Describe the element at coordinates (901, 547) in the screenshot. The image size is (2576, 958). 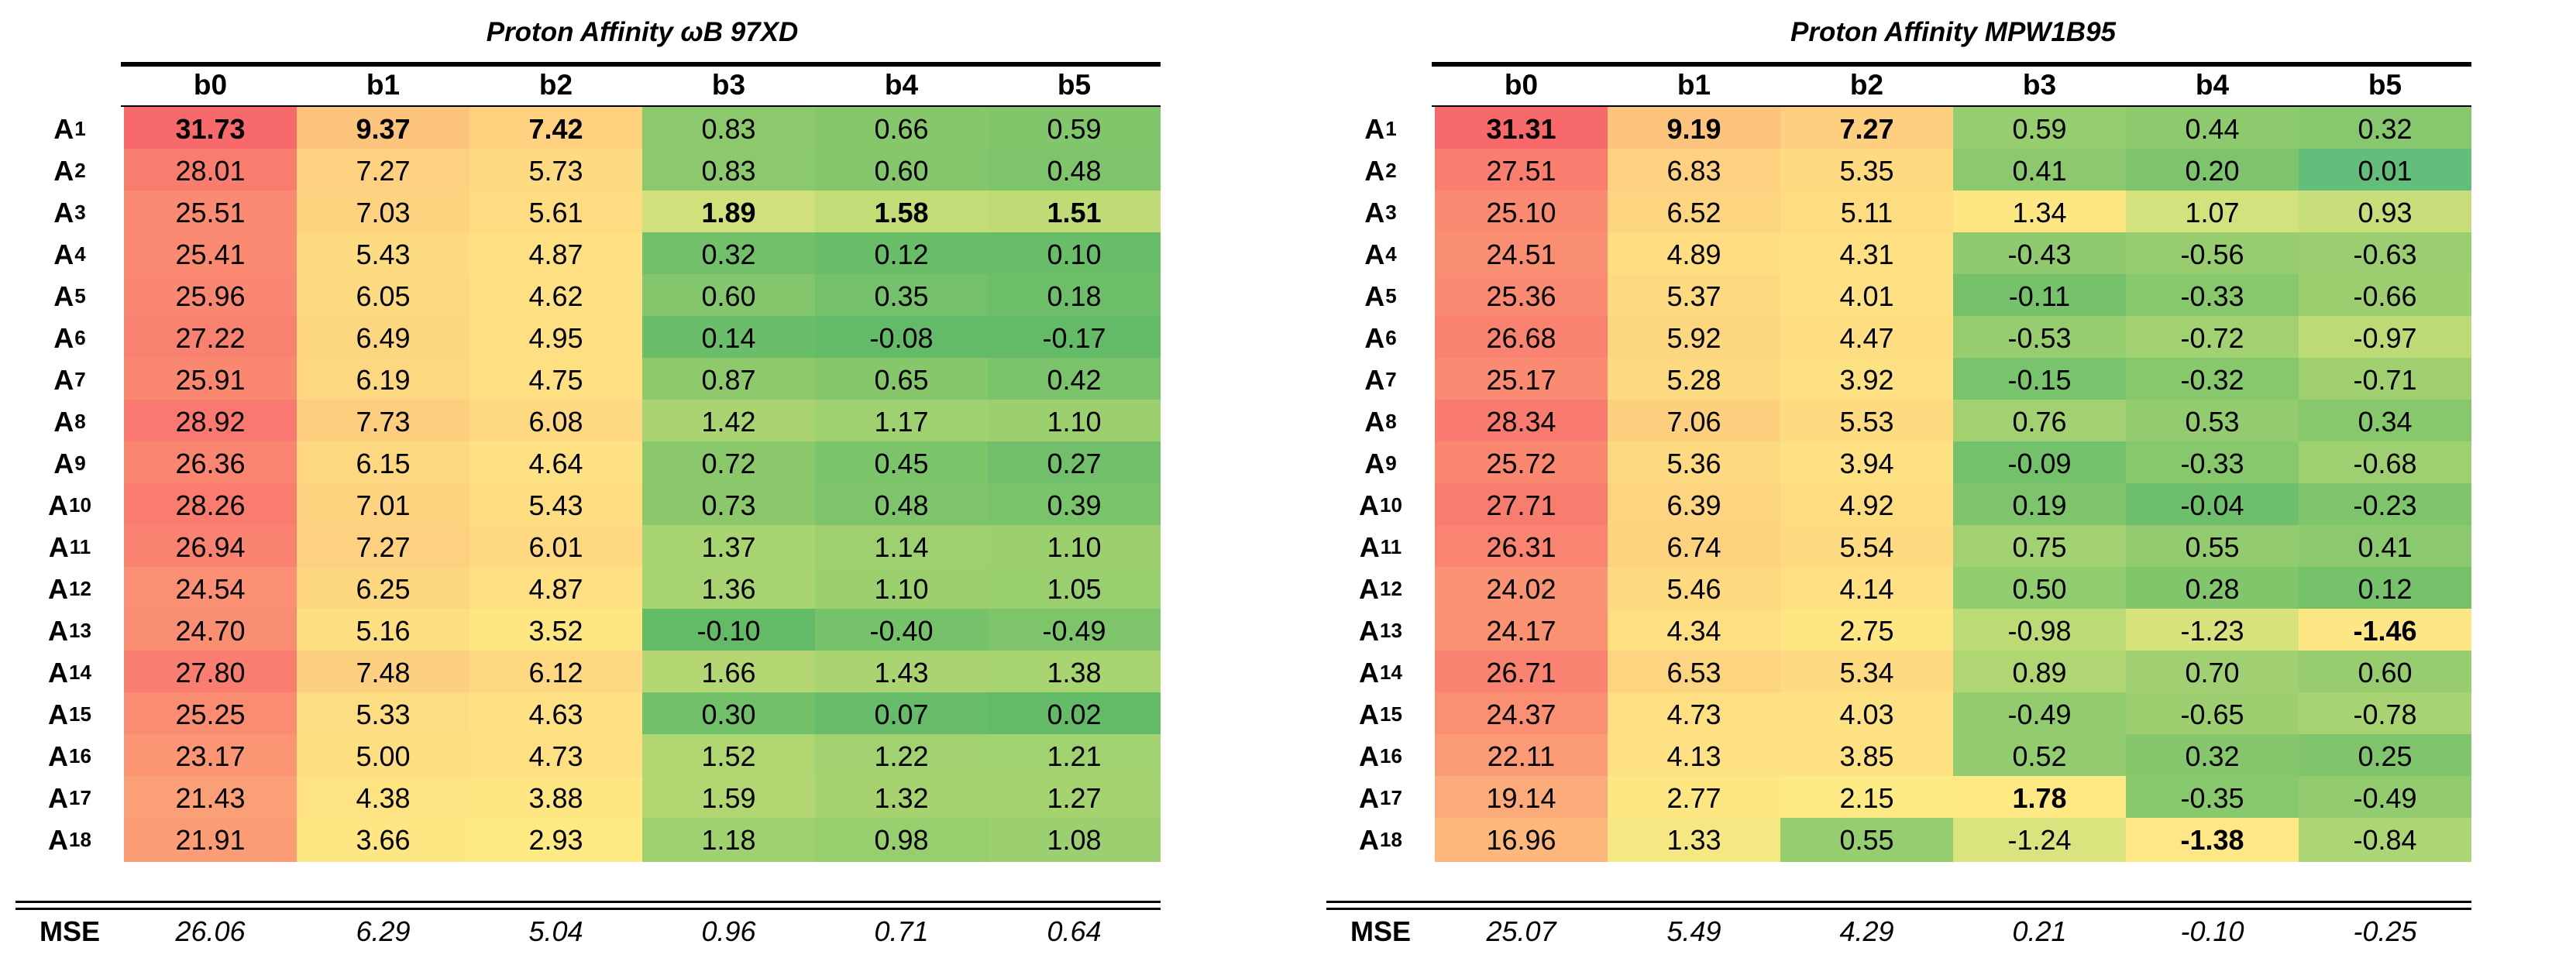
I see `table-cell: 1.14` at that location.